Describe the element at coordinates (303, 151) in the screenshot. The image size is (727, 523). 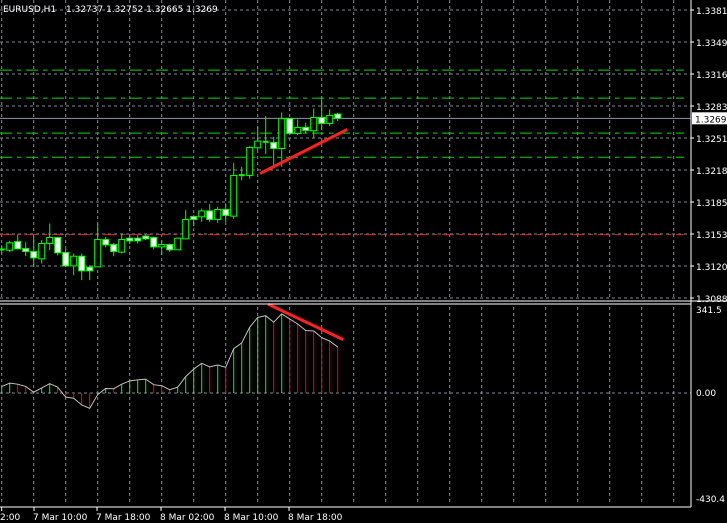
I see `price-trendline` at that location.